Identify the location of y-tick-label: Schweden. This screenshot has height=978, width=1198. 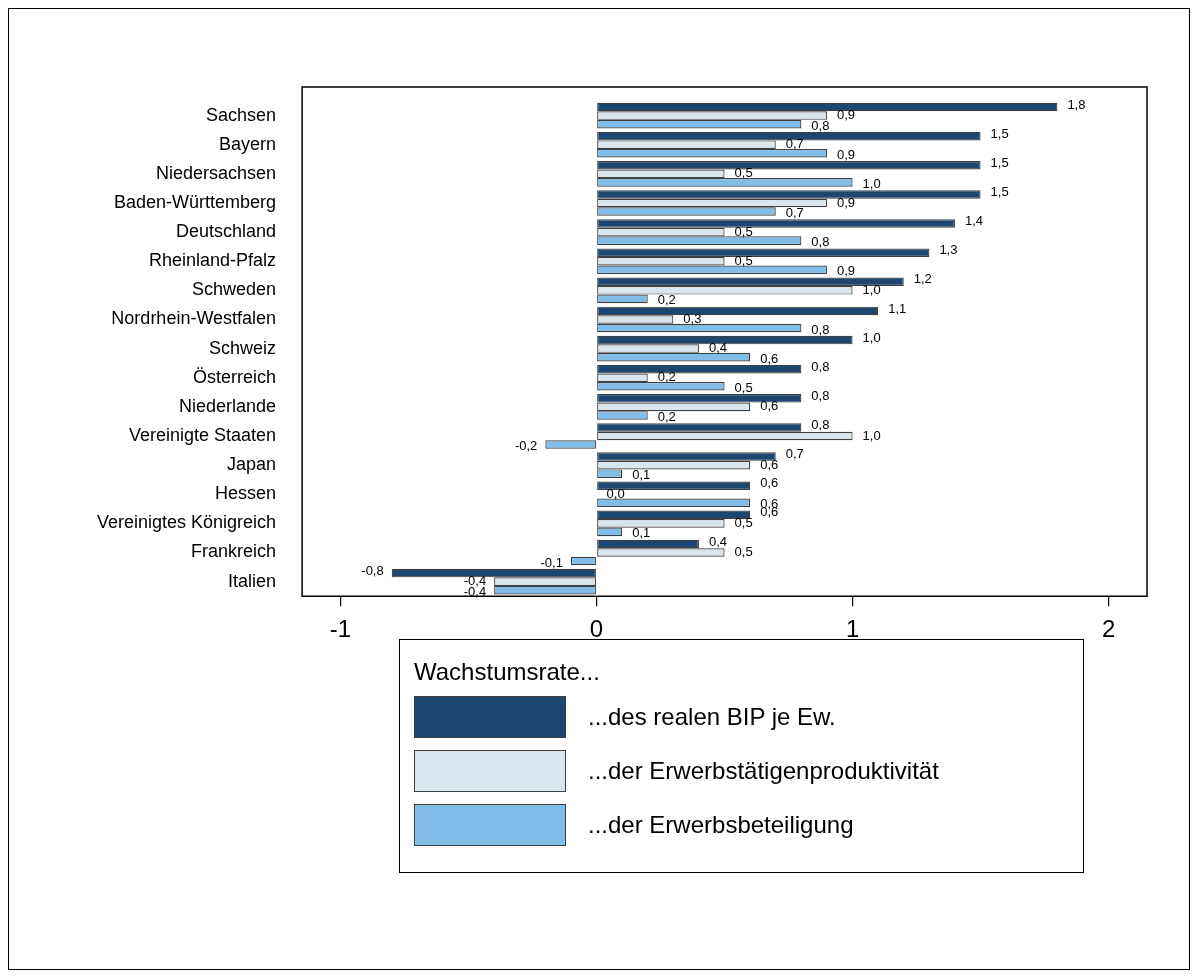
(234, 289).